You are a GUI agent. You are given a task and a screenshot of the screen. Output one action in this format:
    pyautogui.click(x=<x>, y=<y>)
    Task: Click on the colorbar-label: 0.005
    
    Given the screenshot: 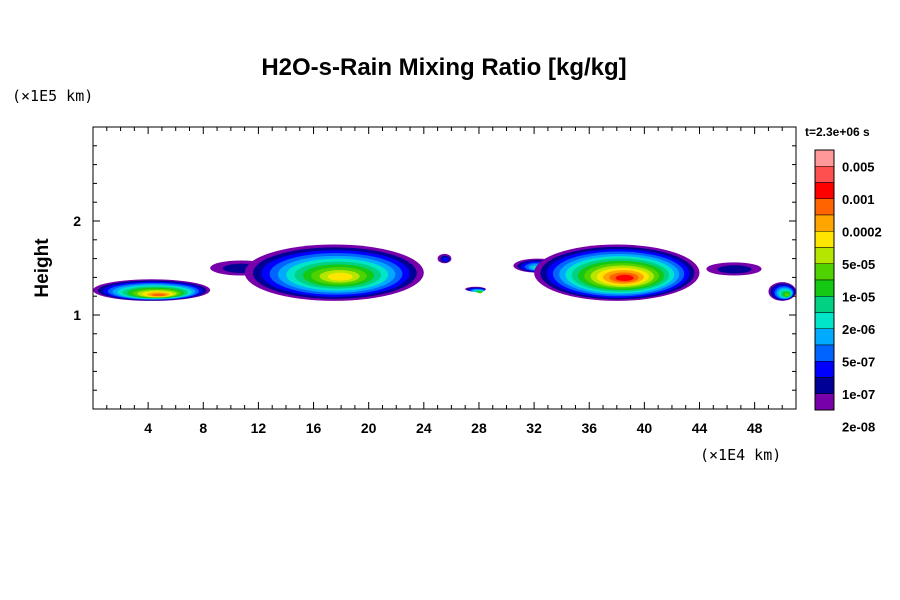 What is the action you would take?
    pyautogui.click(x=858, y=166)
    